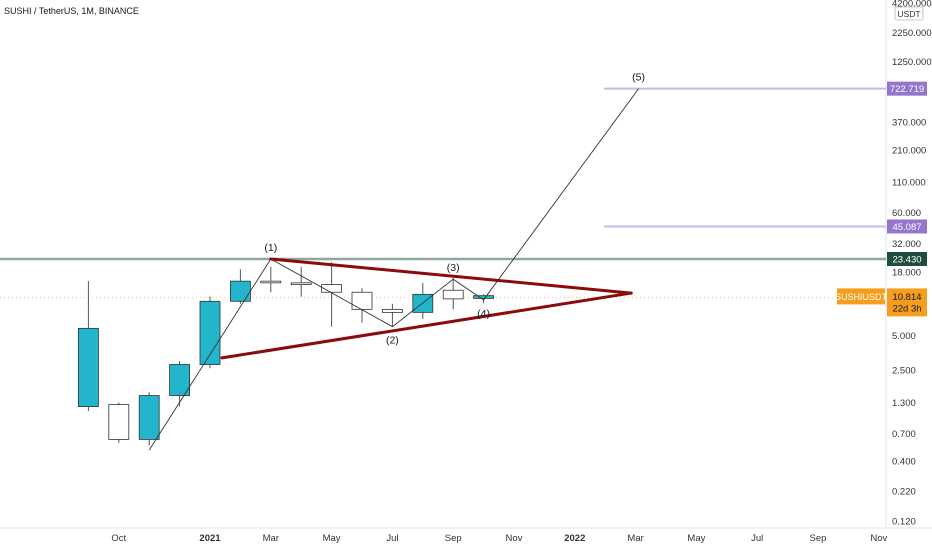  I want to click on y-tick-label: 110.000, so click(909, 183).